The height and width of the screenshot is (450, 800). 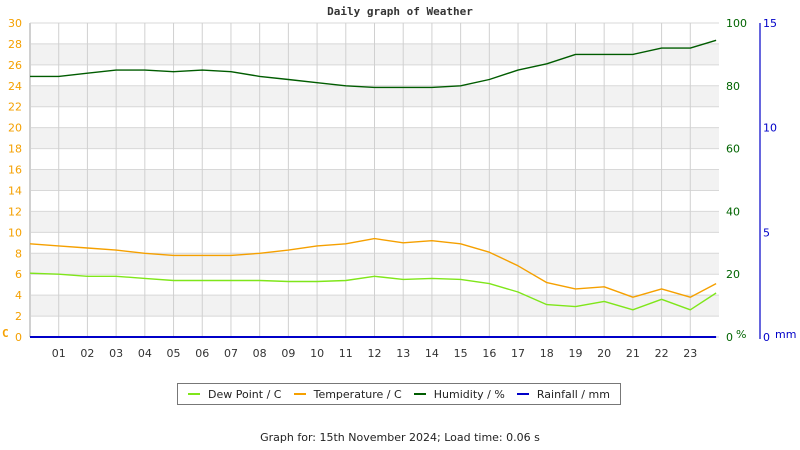 I want to click on x-tick-label: 15, so click(x=461, y=353).